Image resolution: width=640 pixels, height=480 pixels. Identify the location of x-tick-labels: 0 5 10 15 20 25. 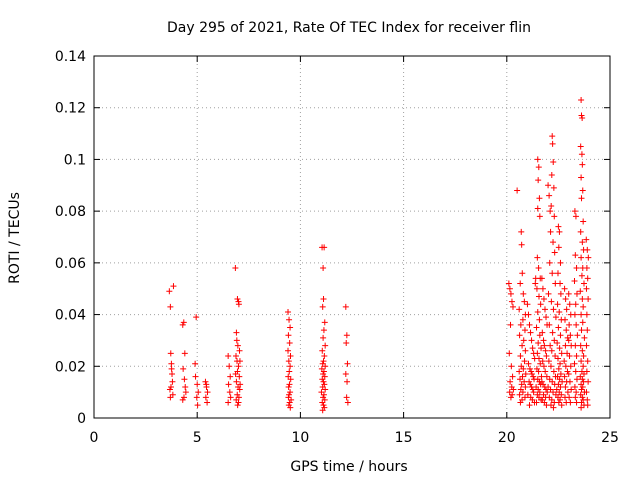
(354, 438).